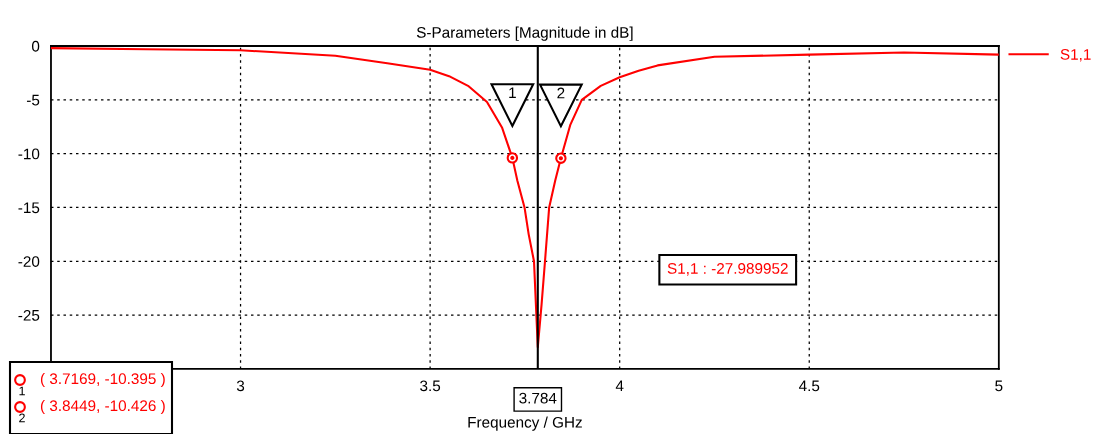 The width and height of the screenshot is (1094, 434). Describe the element at coordinates (102, 380) in the screenshot. I see `text: ( 3.7169, -10.395 )` at that location.